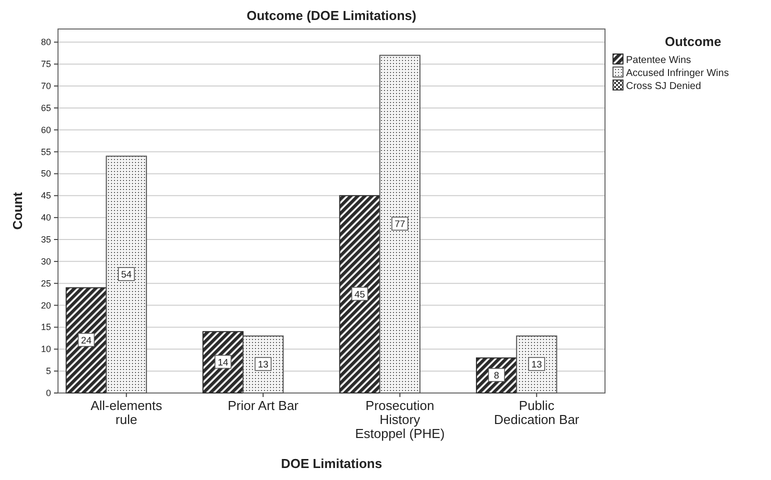 This screenshot has height=480, width=771. What do you see at coordinates (45, 349) in the screenshot?
I see `y-tick-label: 10` at bounding box center [45, 349].